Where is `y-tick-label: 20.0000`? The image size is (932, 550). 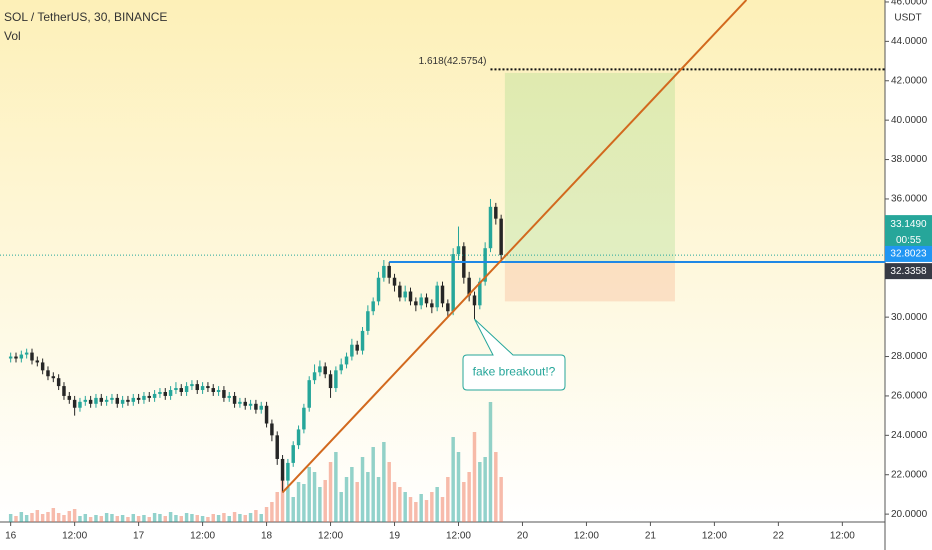
y-tick-label: 20.0000 is located at coordinates (909, 514).